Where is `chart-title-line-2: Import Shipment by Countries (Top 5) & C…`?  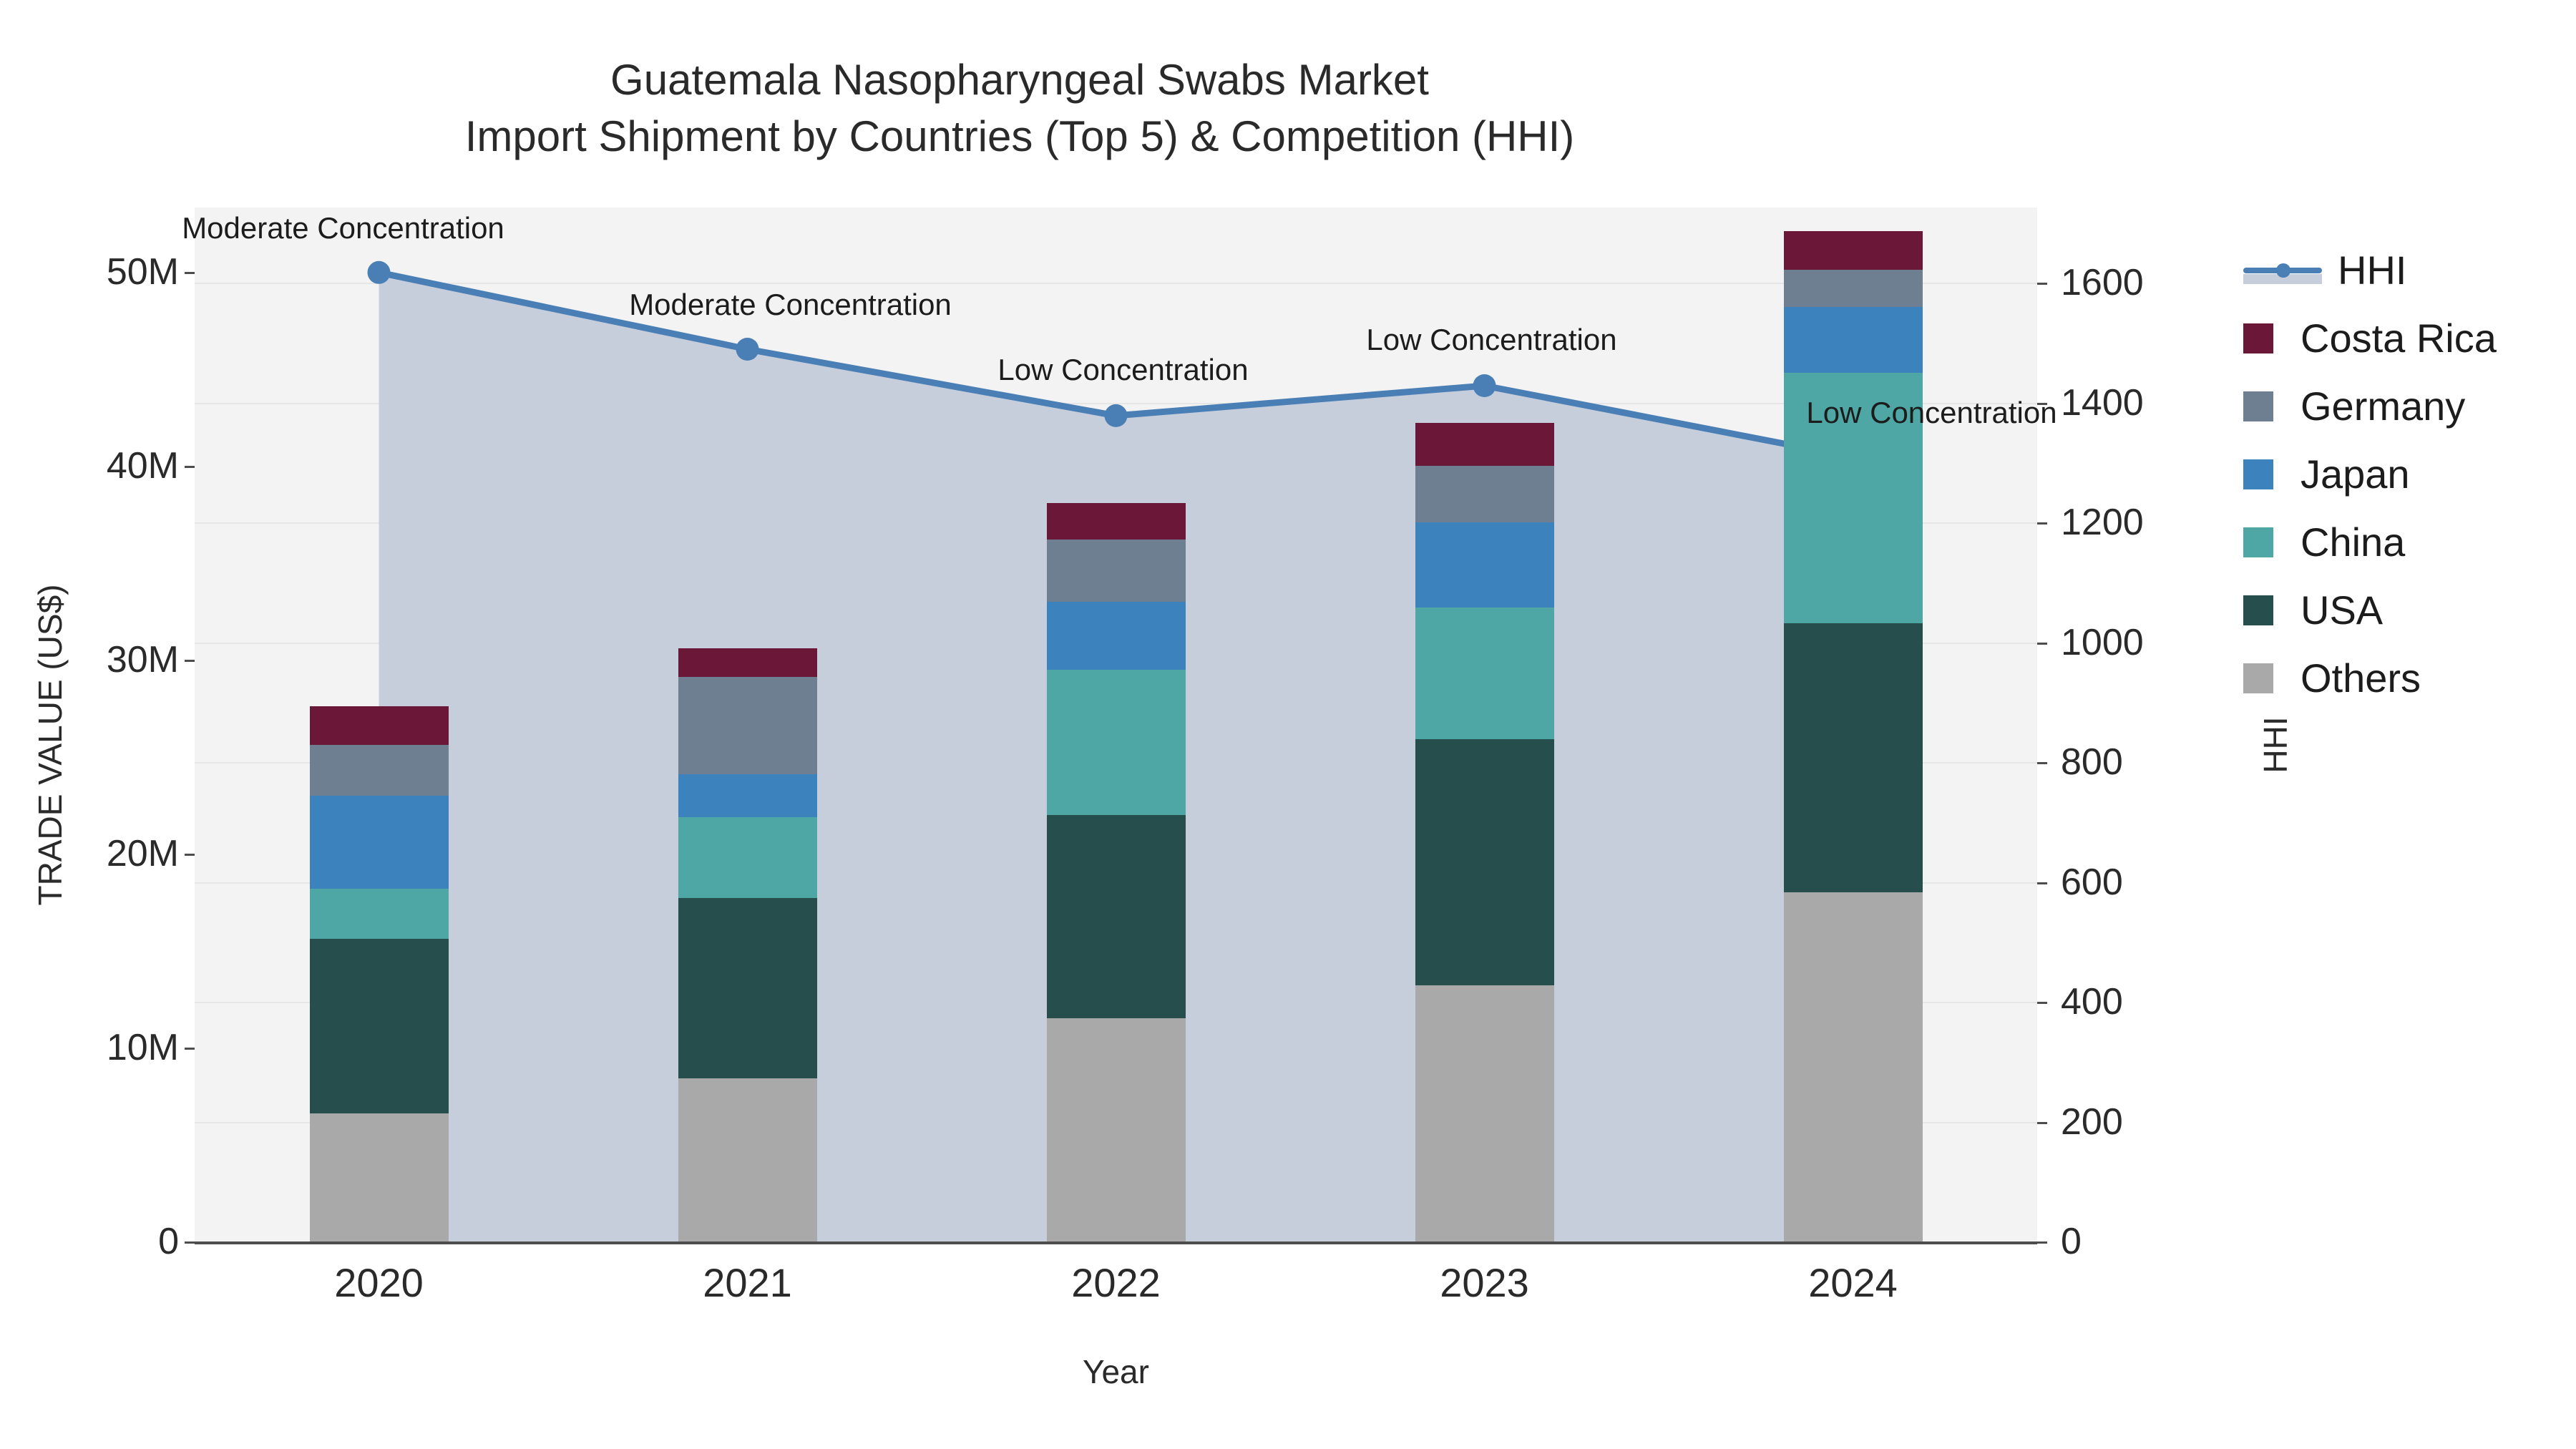 chart-title-line-2: Import Shipment by Countries (Top 5) & C… is located at coordinates (1019, 136).